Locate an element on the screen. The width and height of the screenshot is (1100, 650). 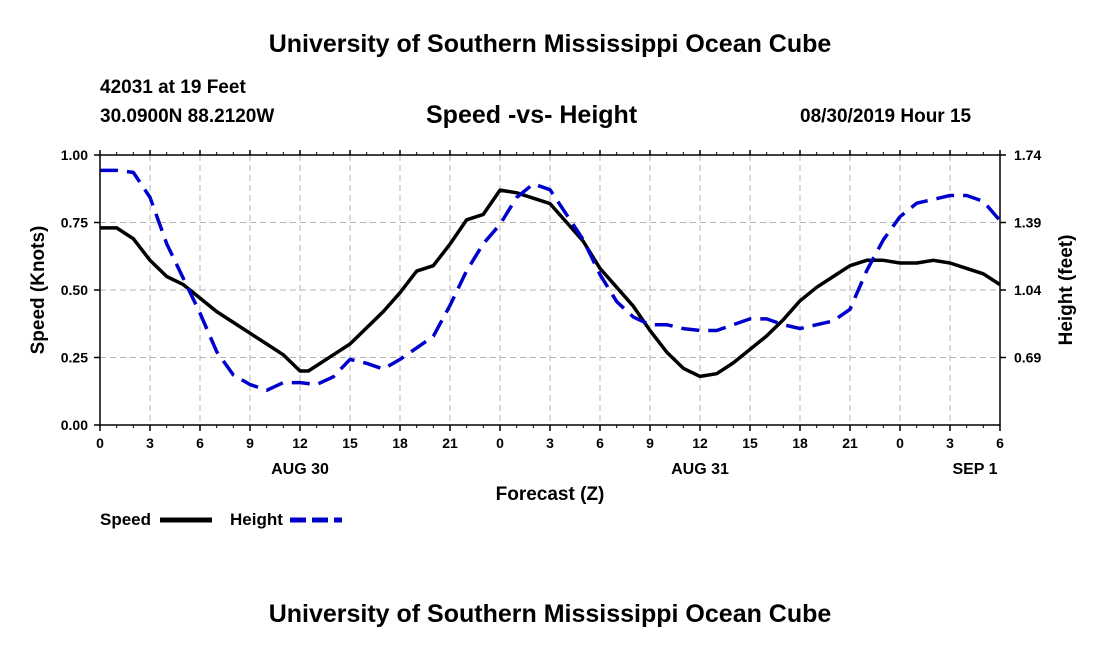
y2-tick-label: 1.39 is located at coordinates (1027, 223).